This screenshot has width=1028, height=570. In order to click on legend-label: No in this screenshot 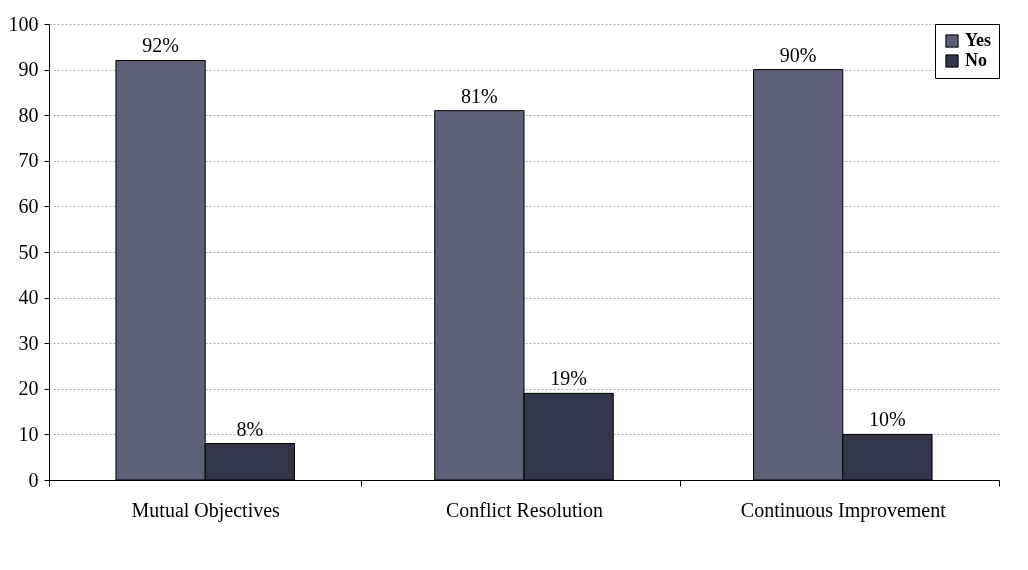, I will do `click(976, 60)`.